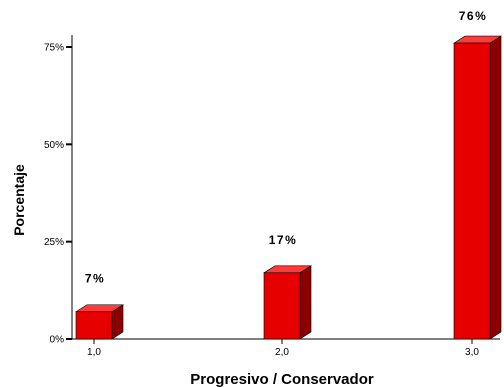  Describe the element at coordinates (95, 279) in the screenshot. I see `data-label: 7%` at that location.